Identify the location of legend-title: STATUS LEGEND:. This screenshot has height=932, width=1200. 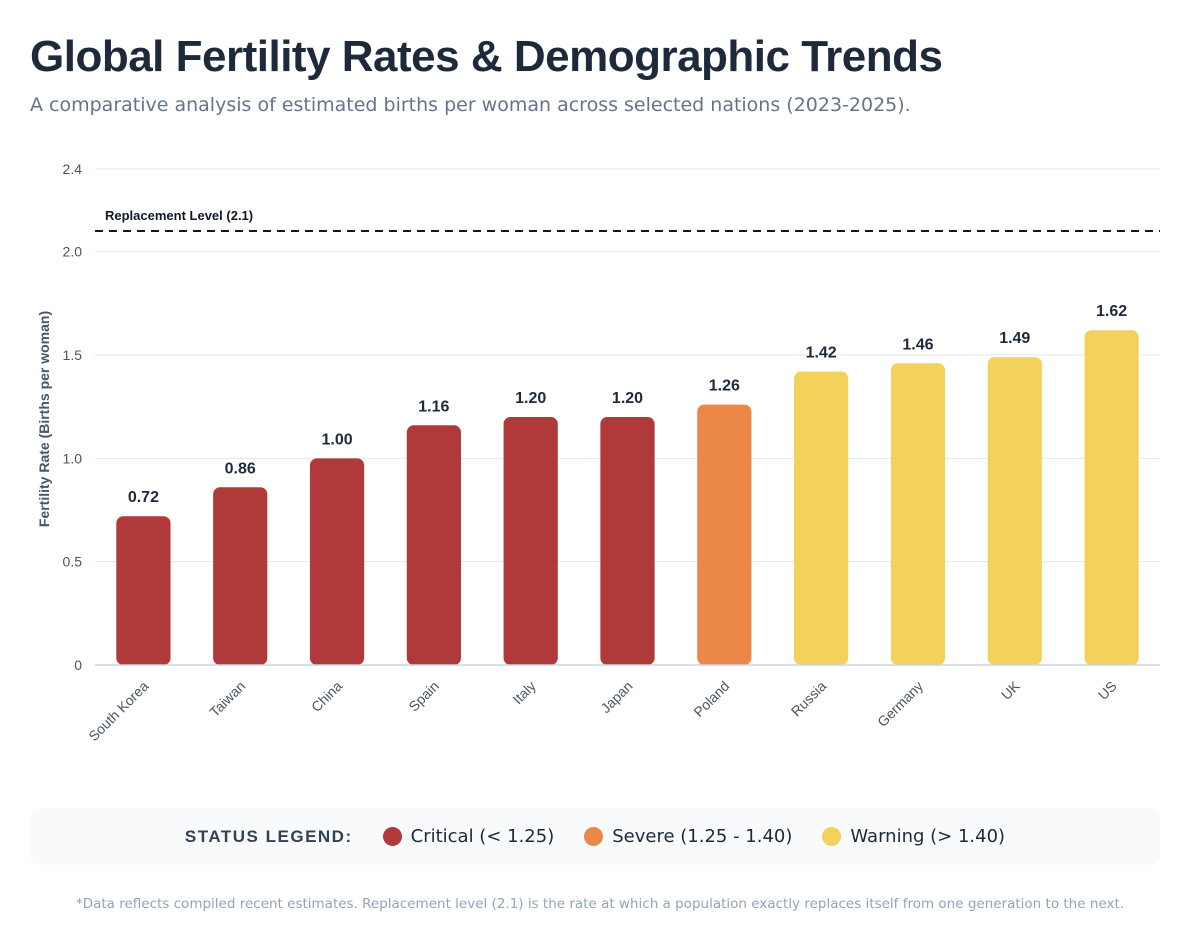
(268, 836).